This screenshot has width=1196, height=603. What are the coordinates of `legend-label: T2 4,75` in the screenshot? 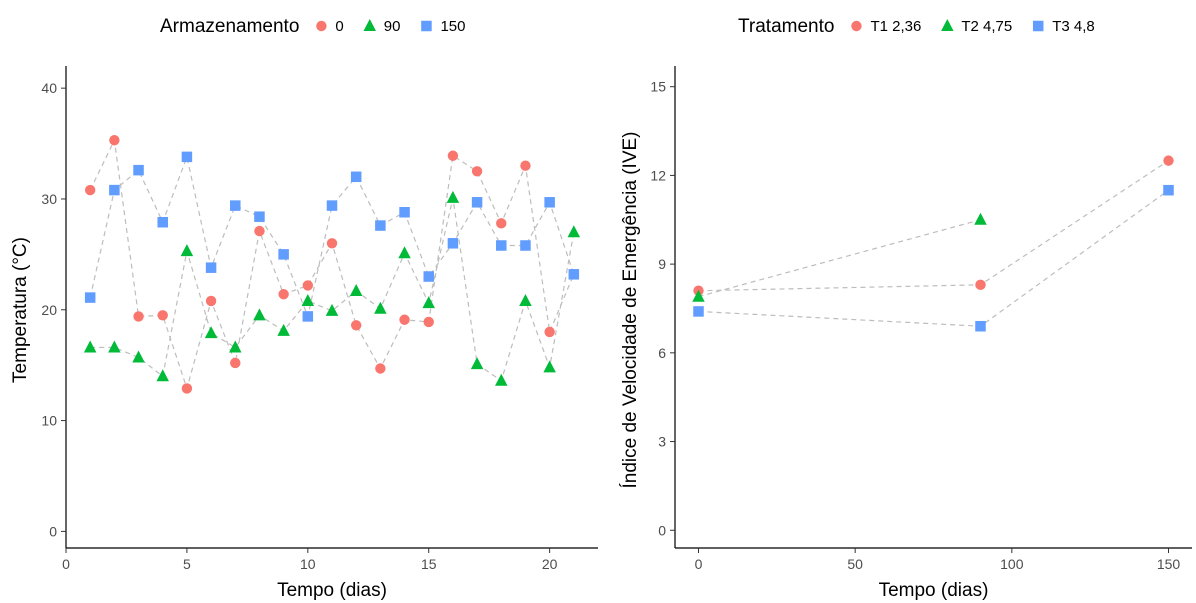 It's located at (986, 26).